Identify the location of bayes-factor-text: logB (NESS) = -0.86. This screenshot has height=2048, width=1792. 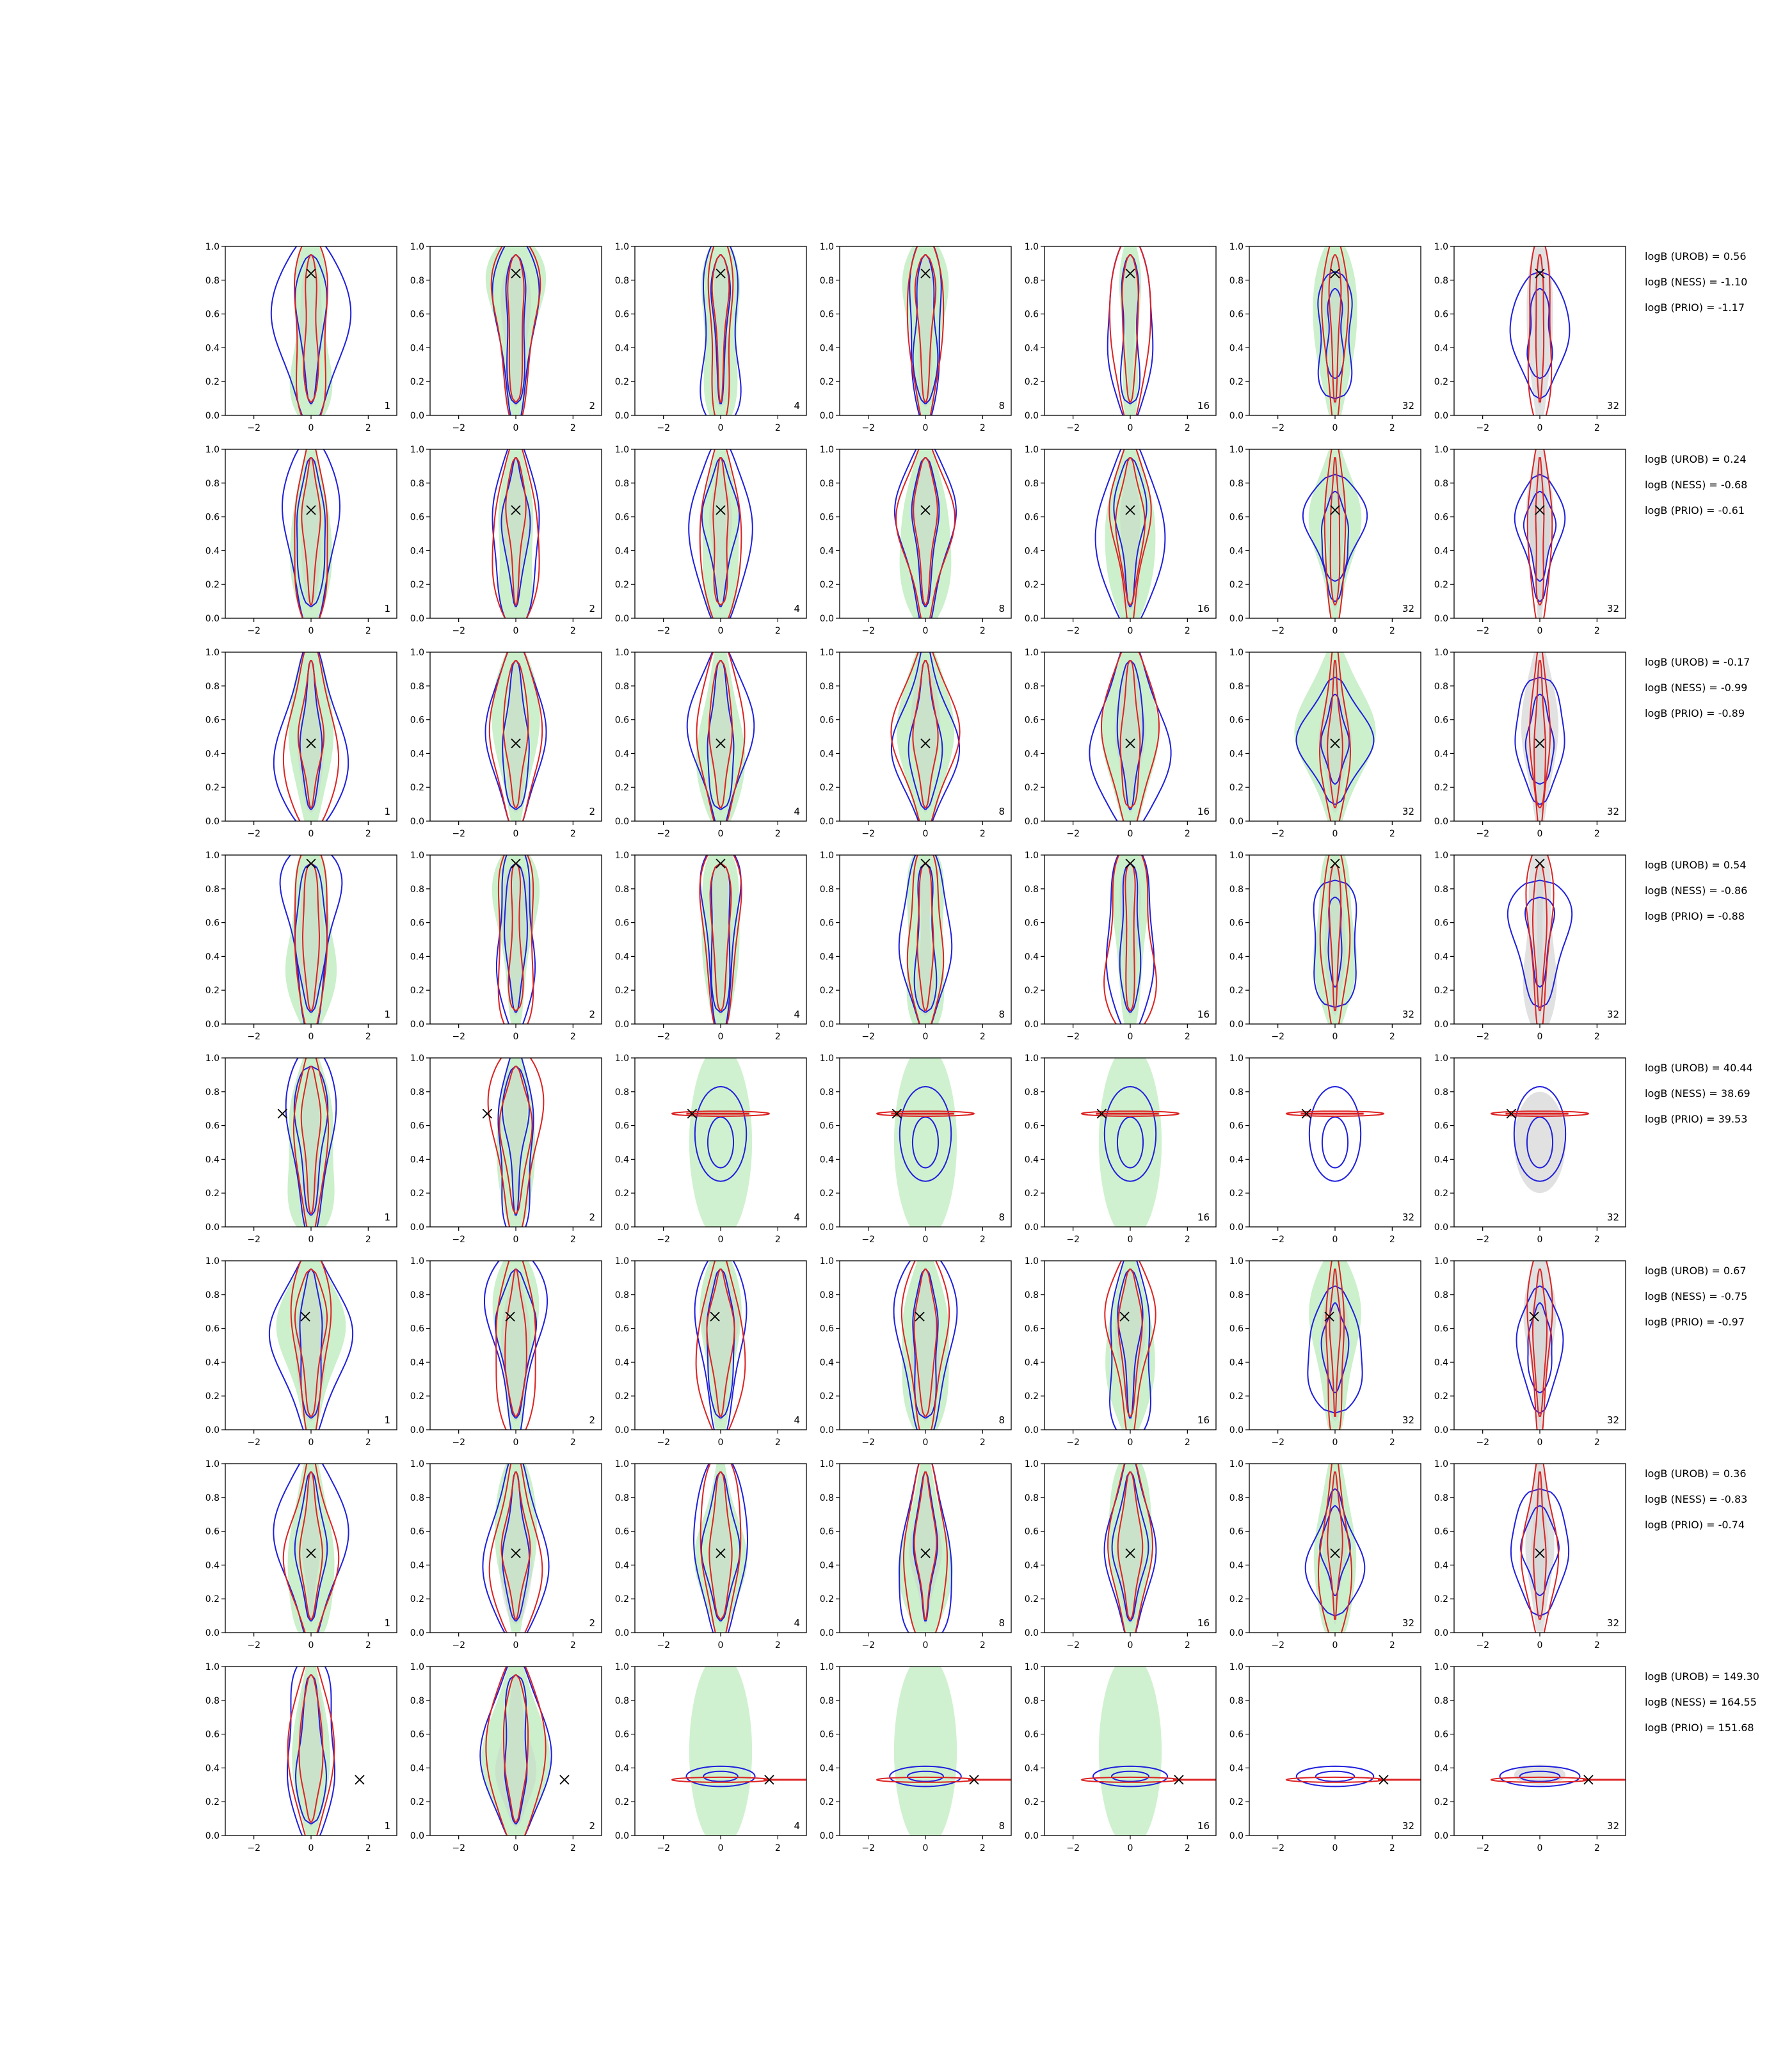
(1696, 890).